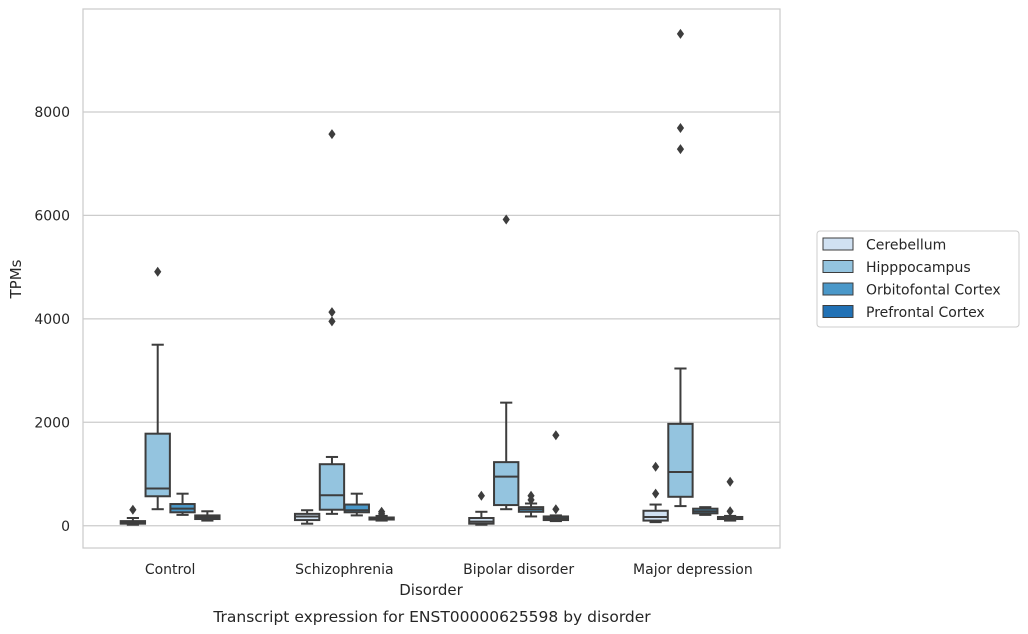 The width and height of the screenshot is (1028, 634). I want to click on x-tick-label: Major depression, so click(693, 570).